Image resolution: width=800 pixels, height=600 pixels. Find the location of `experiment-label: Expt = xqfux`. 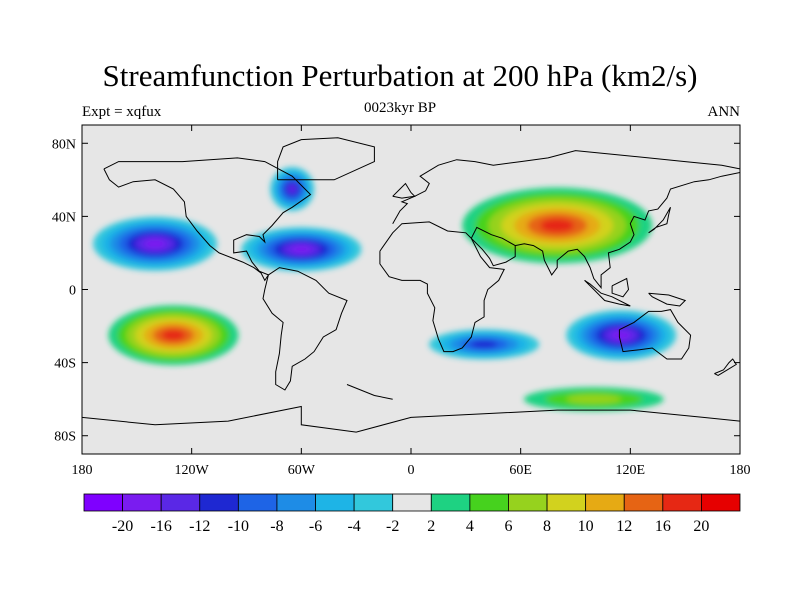

experiment-label: Expt = xqfux is located at coordinates (122, 112).